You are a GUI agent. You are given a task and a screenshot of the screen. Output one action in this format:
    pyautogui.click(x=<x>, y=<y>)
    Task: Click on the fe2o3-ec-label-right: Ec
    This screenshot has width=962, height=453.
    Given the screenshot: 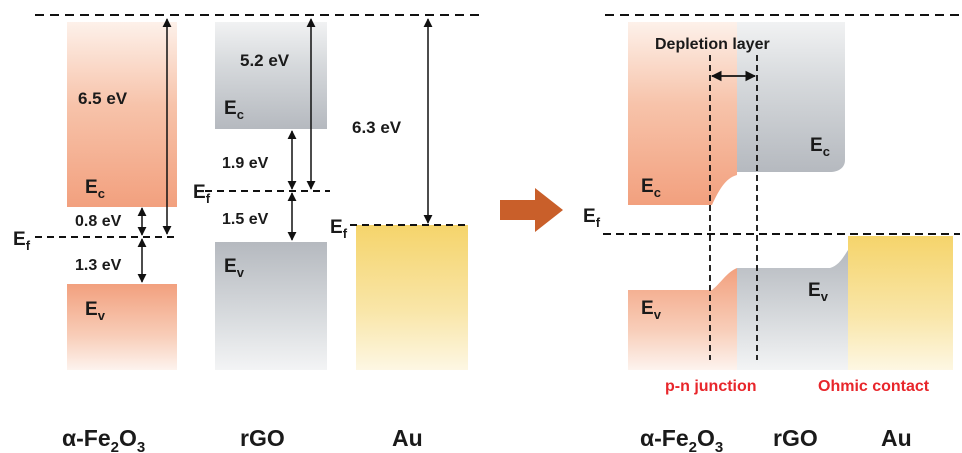 What is the action you would take?
    pyautogui.click(x=651, y=188)
    